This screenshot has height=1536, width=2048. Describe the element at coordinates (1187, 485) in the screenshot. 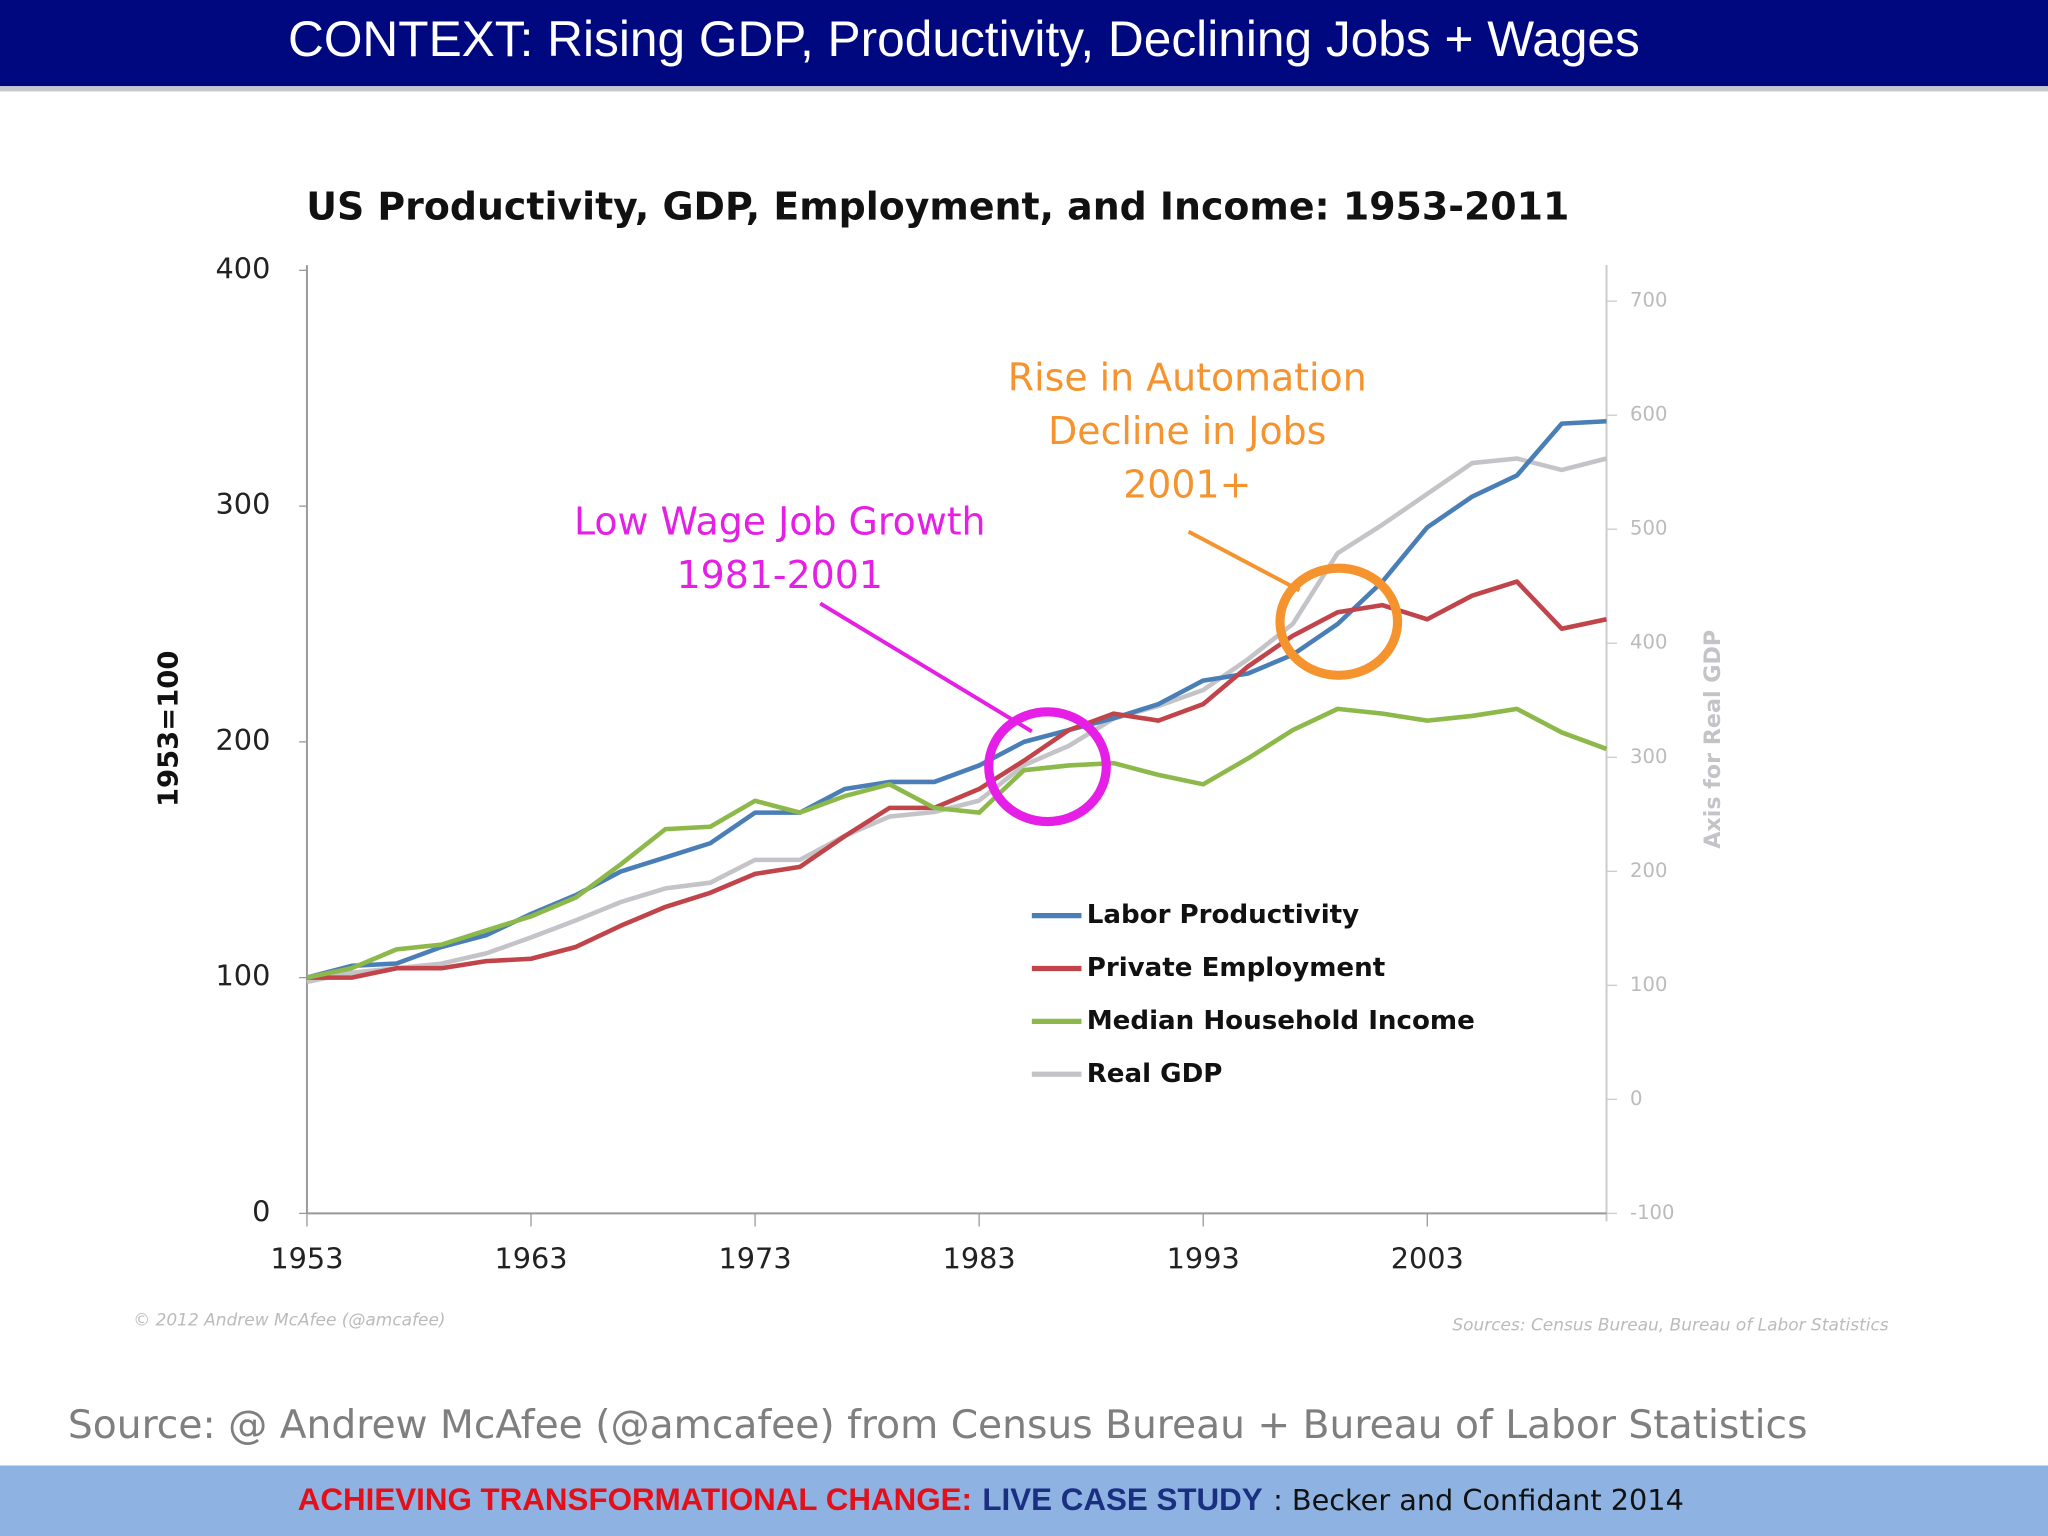

I see `annotation: 2001+` at that location.